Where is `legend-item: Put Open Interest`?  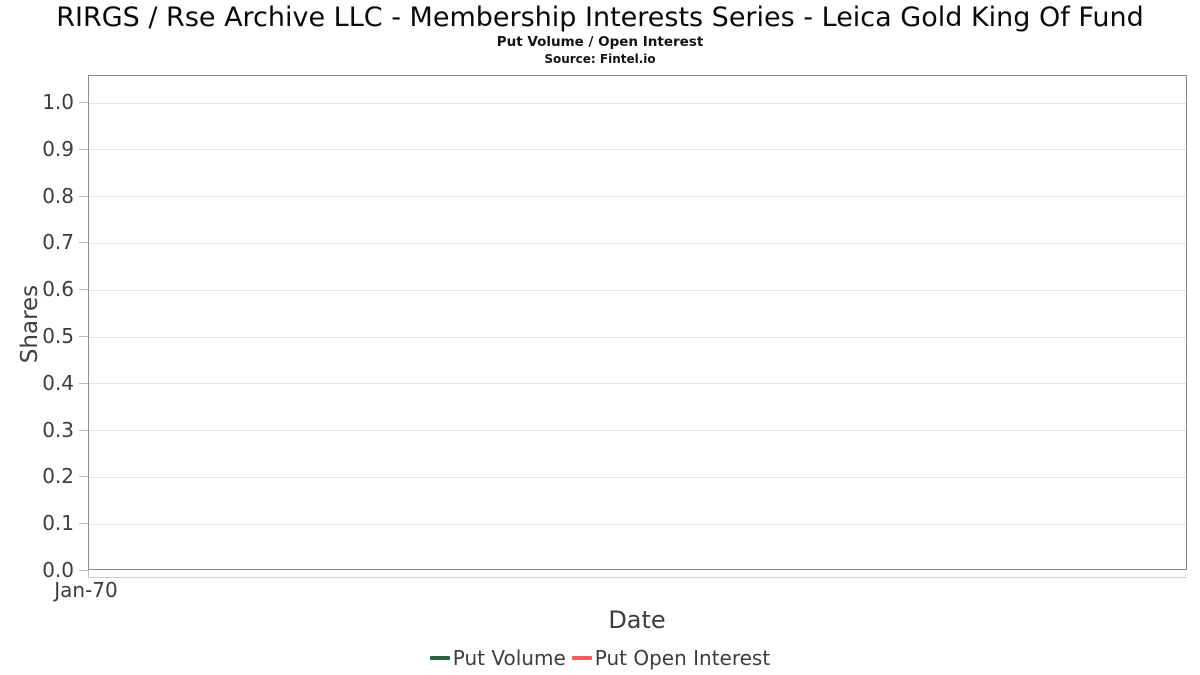
legend-item: Put Open Interest is located at coordinates (671, 658).